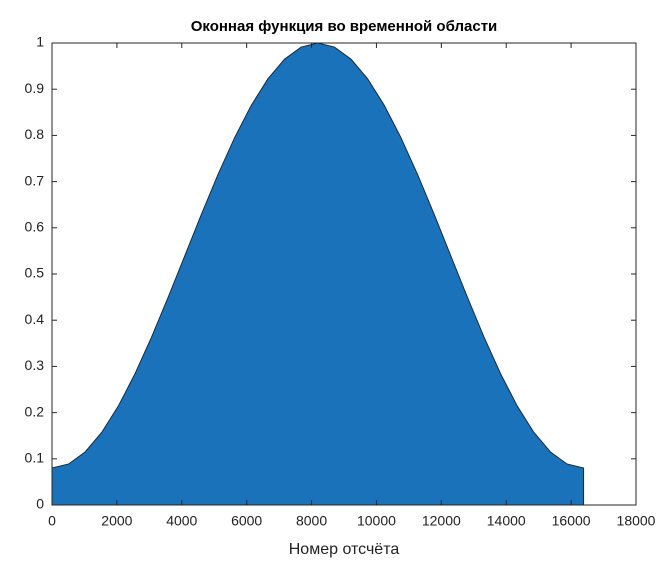 This screenshot has width=668, height=569. I want to click on y-tick-label: 0.5, so click(35, 273).